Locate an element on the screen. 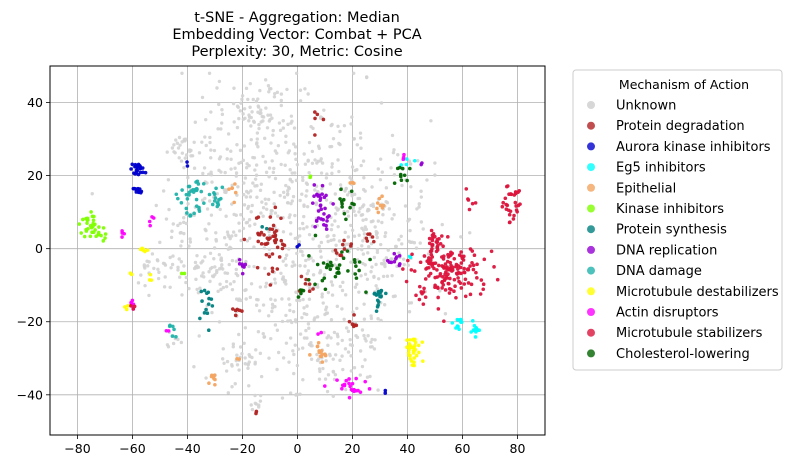  x-tick-label: −40 is located at coordinates (187, 448).